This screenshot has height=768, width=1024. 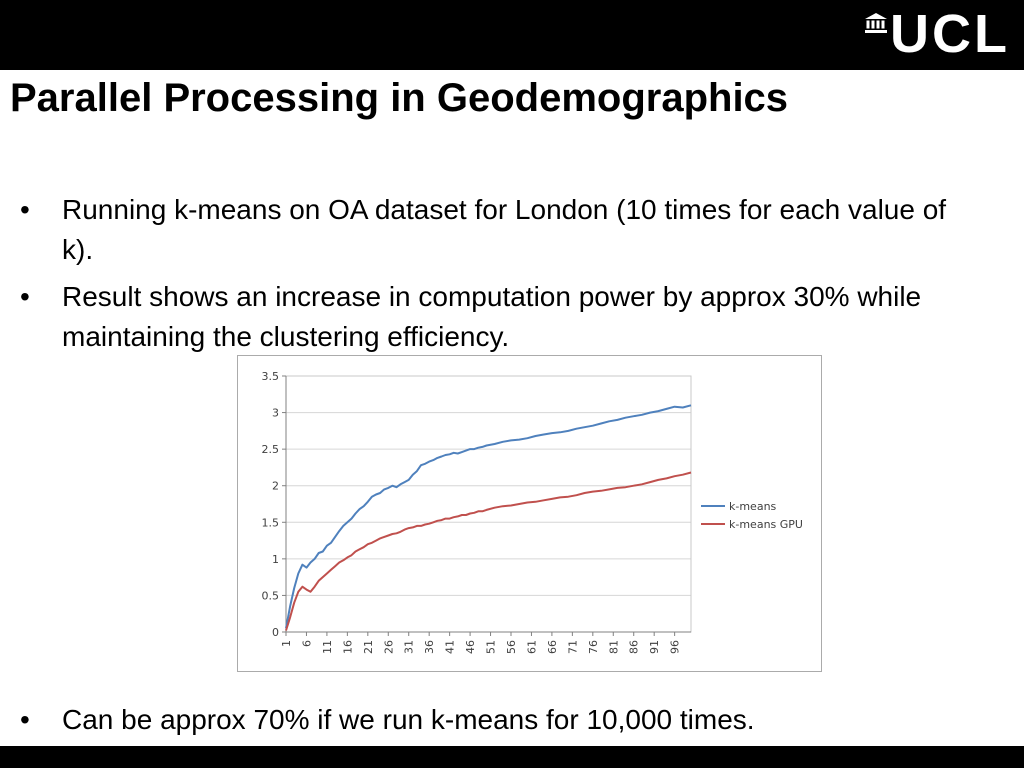 I want to click on legend: k-means k-means GPU, so click(x=752, y=515).